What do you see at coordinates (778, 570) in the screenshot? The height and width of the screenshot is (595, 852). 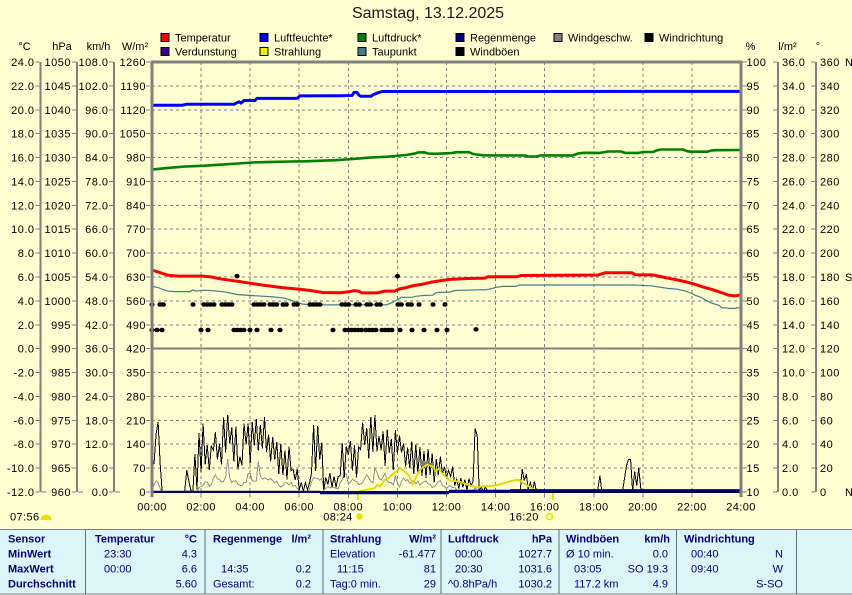 I see `svg-text: W` at bounding box center [778, 570].